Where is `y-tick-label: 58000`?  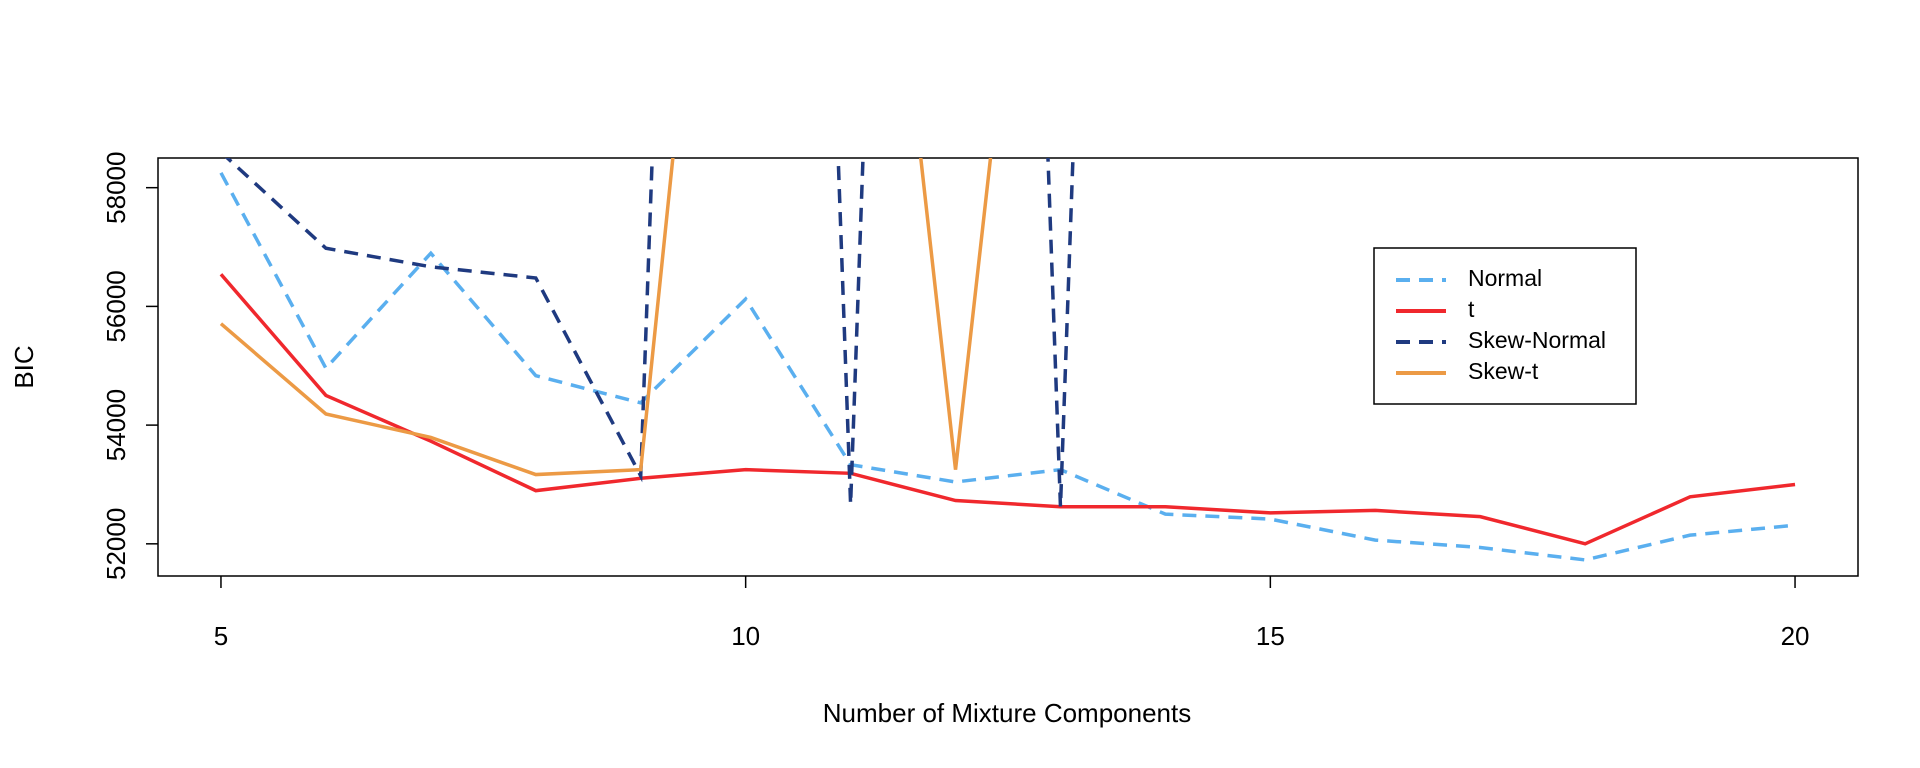 y-tick-label: 58000 is located at coordinates (116, 188).